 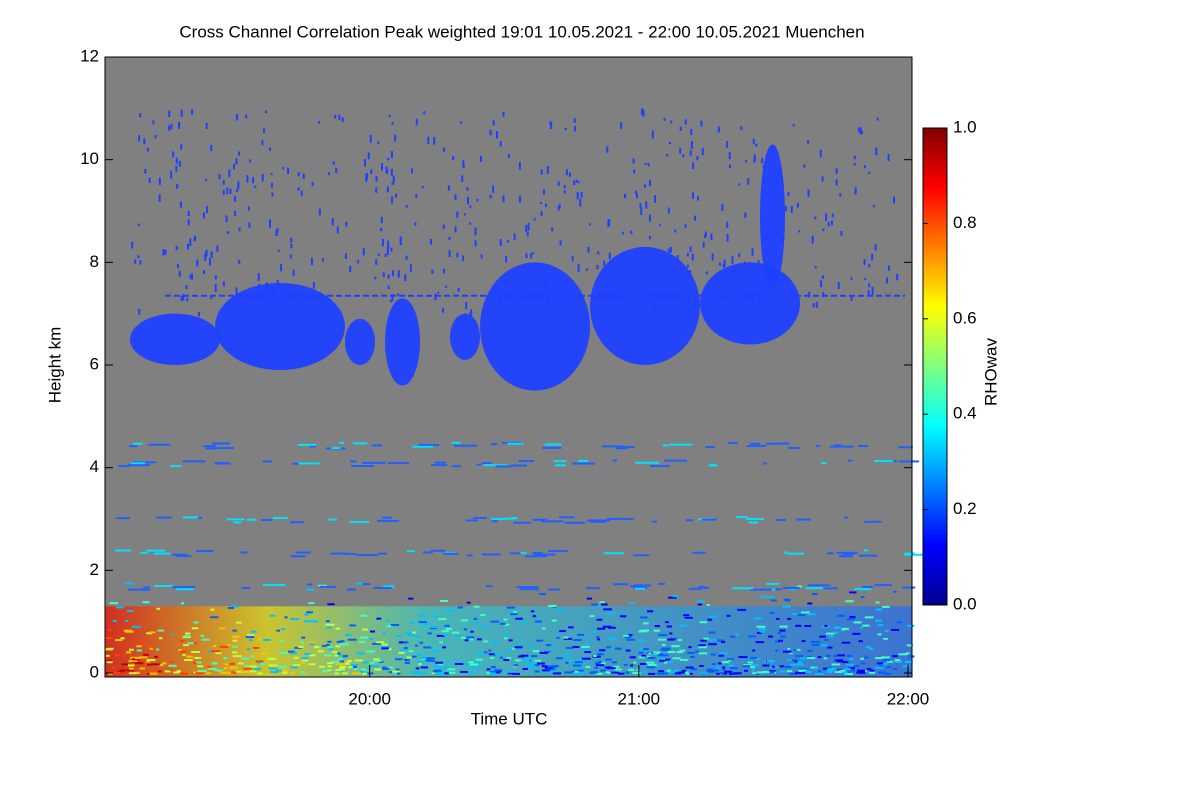 What do you see at coordinates (965, 222) in the screenshot?
I see `colorbar-tick-label: 0.8` at bounding box center [965, 222].